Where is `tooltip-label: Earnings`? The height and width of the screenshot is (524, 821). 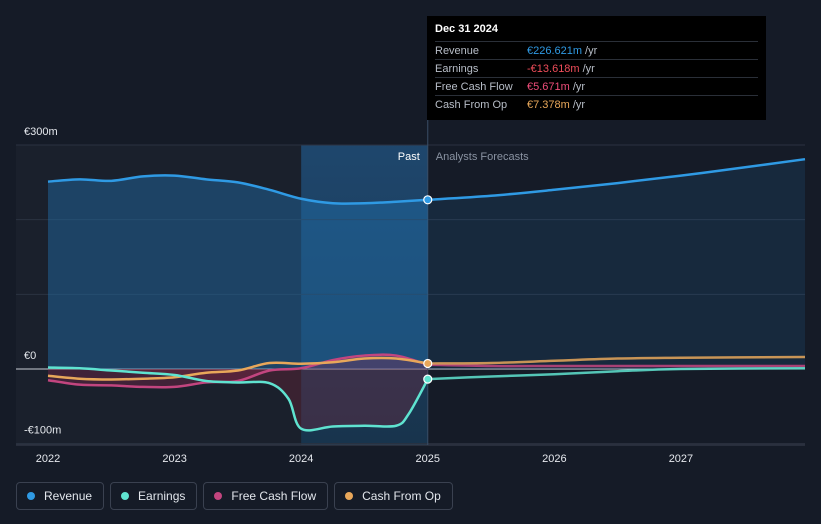
tooltip-label: Earnings is located at coordinates (457, 68).